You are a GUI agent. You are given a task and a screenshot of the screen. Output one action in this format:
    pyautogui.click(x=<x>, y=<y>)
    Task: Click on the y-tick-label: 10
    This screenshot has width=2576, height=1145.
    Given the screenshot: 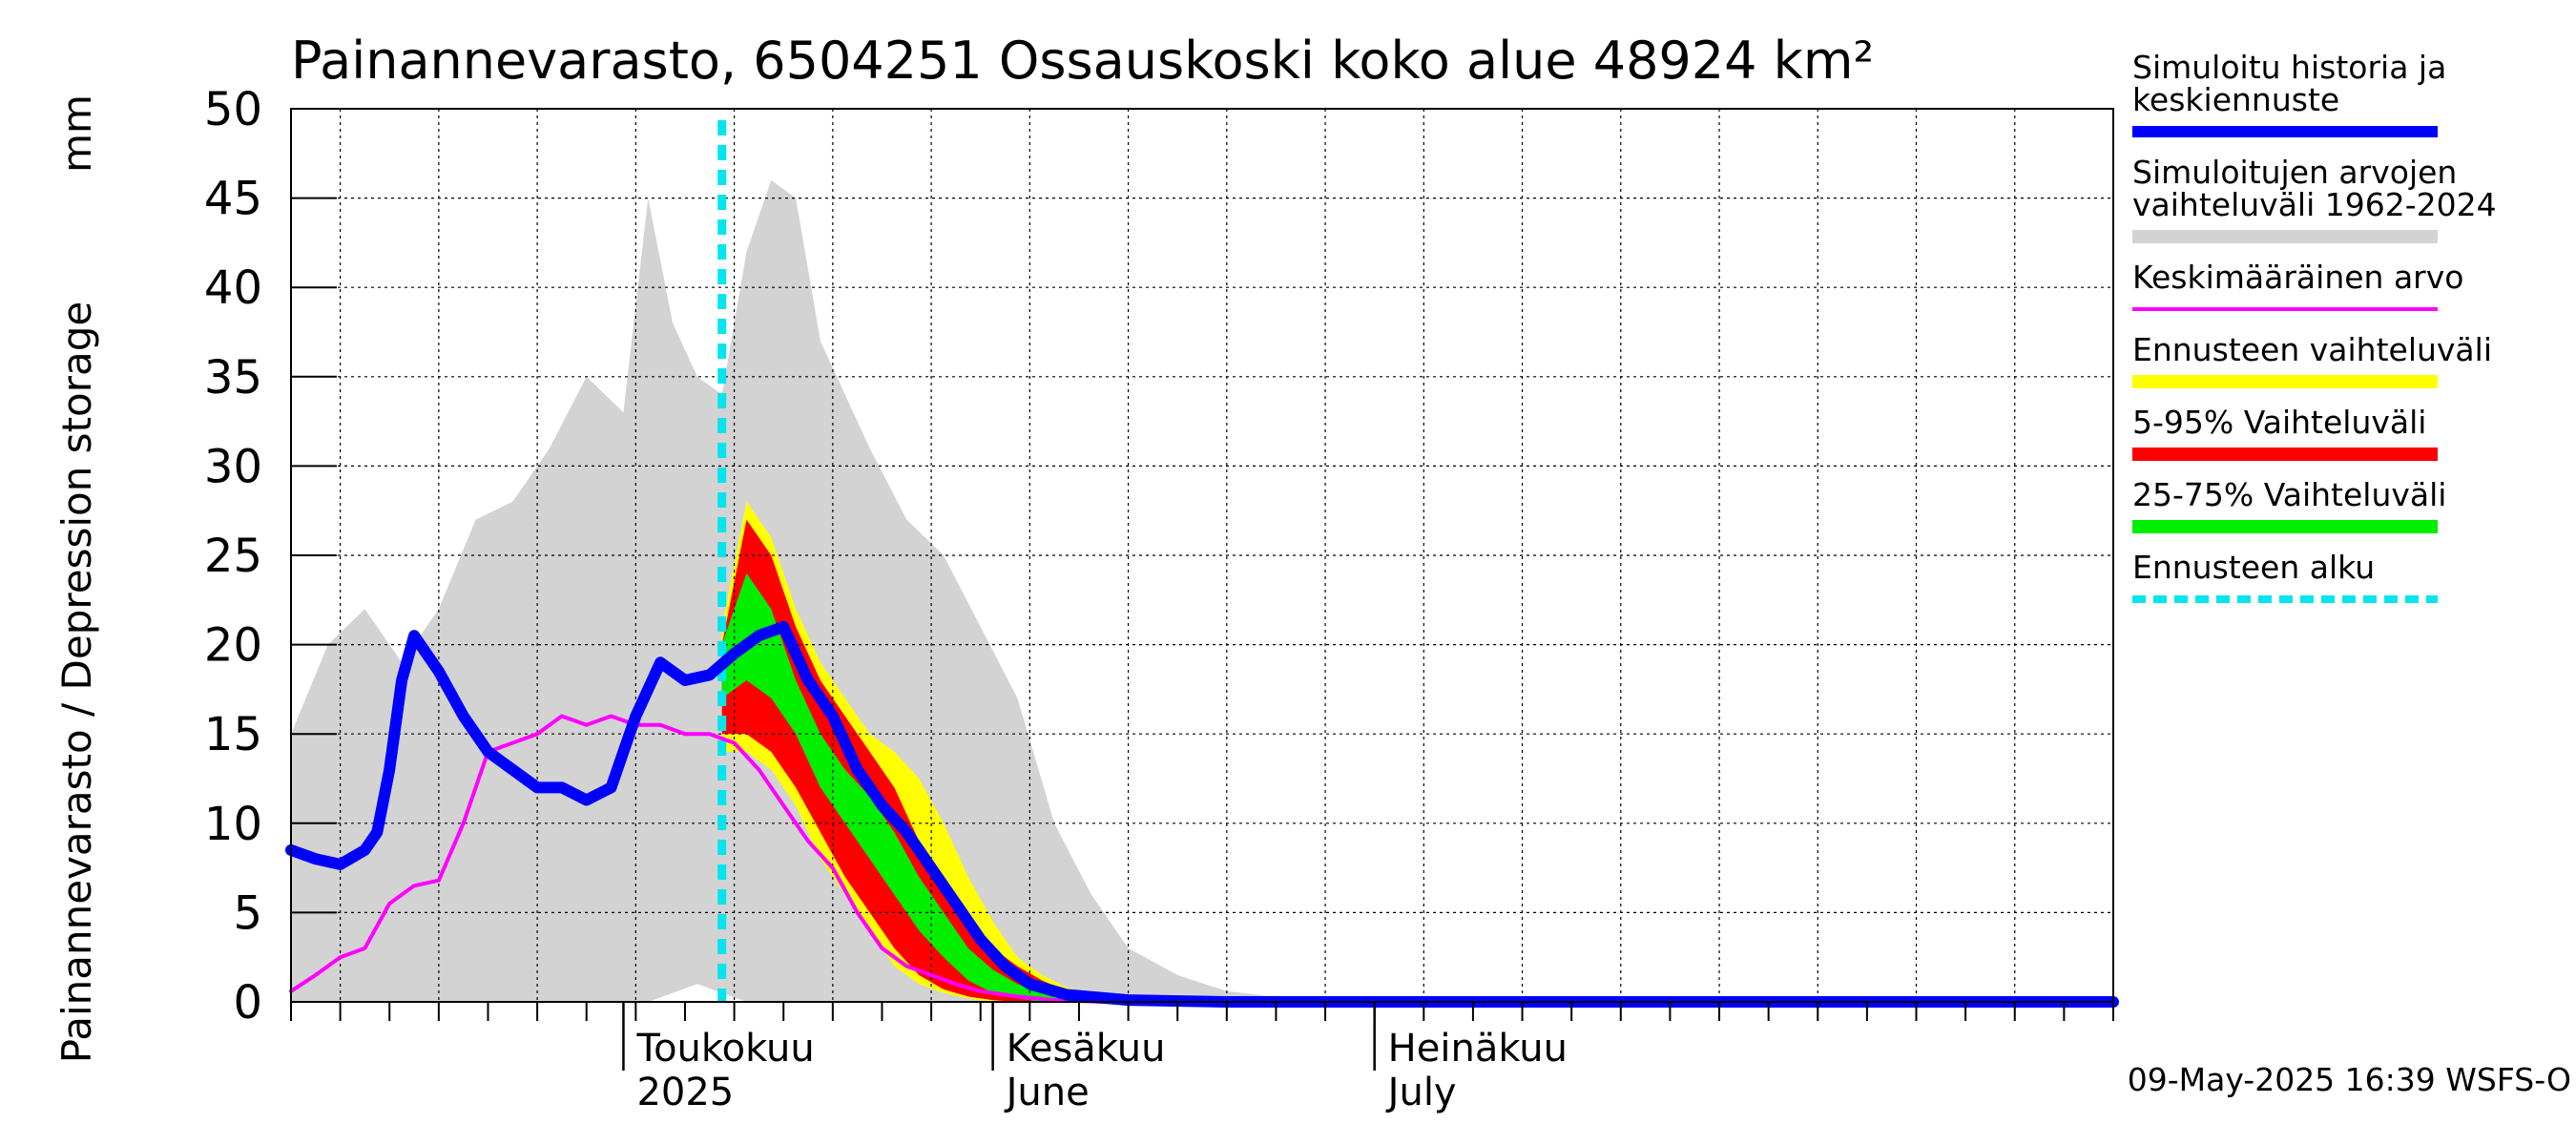 What is the action you would take?
    pyautogui.click(x=233, y=825)
    